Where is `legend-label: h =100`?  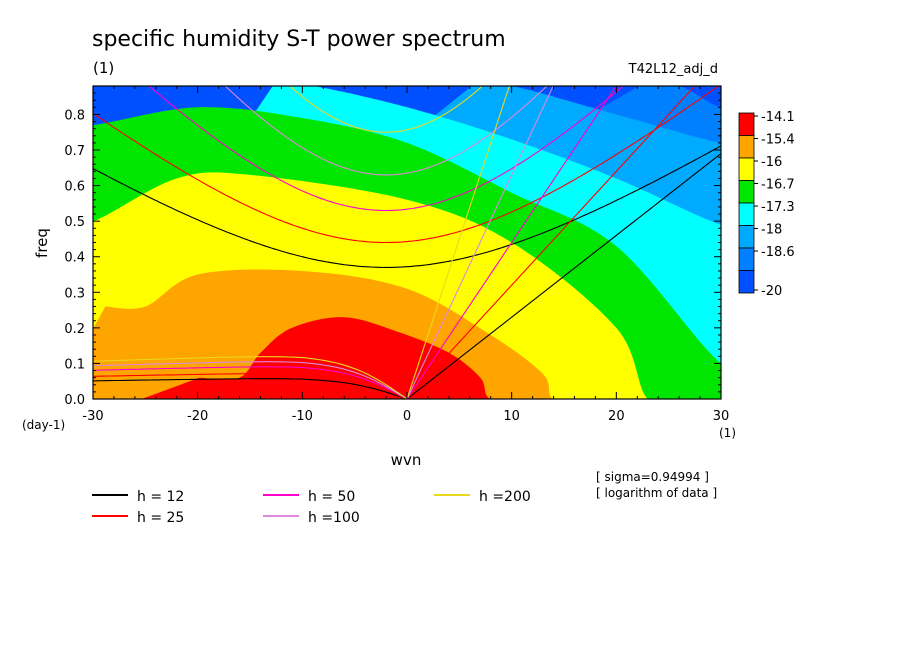
legend-label: h =100 is located at coordinates (334, 518).